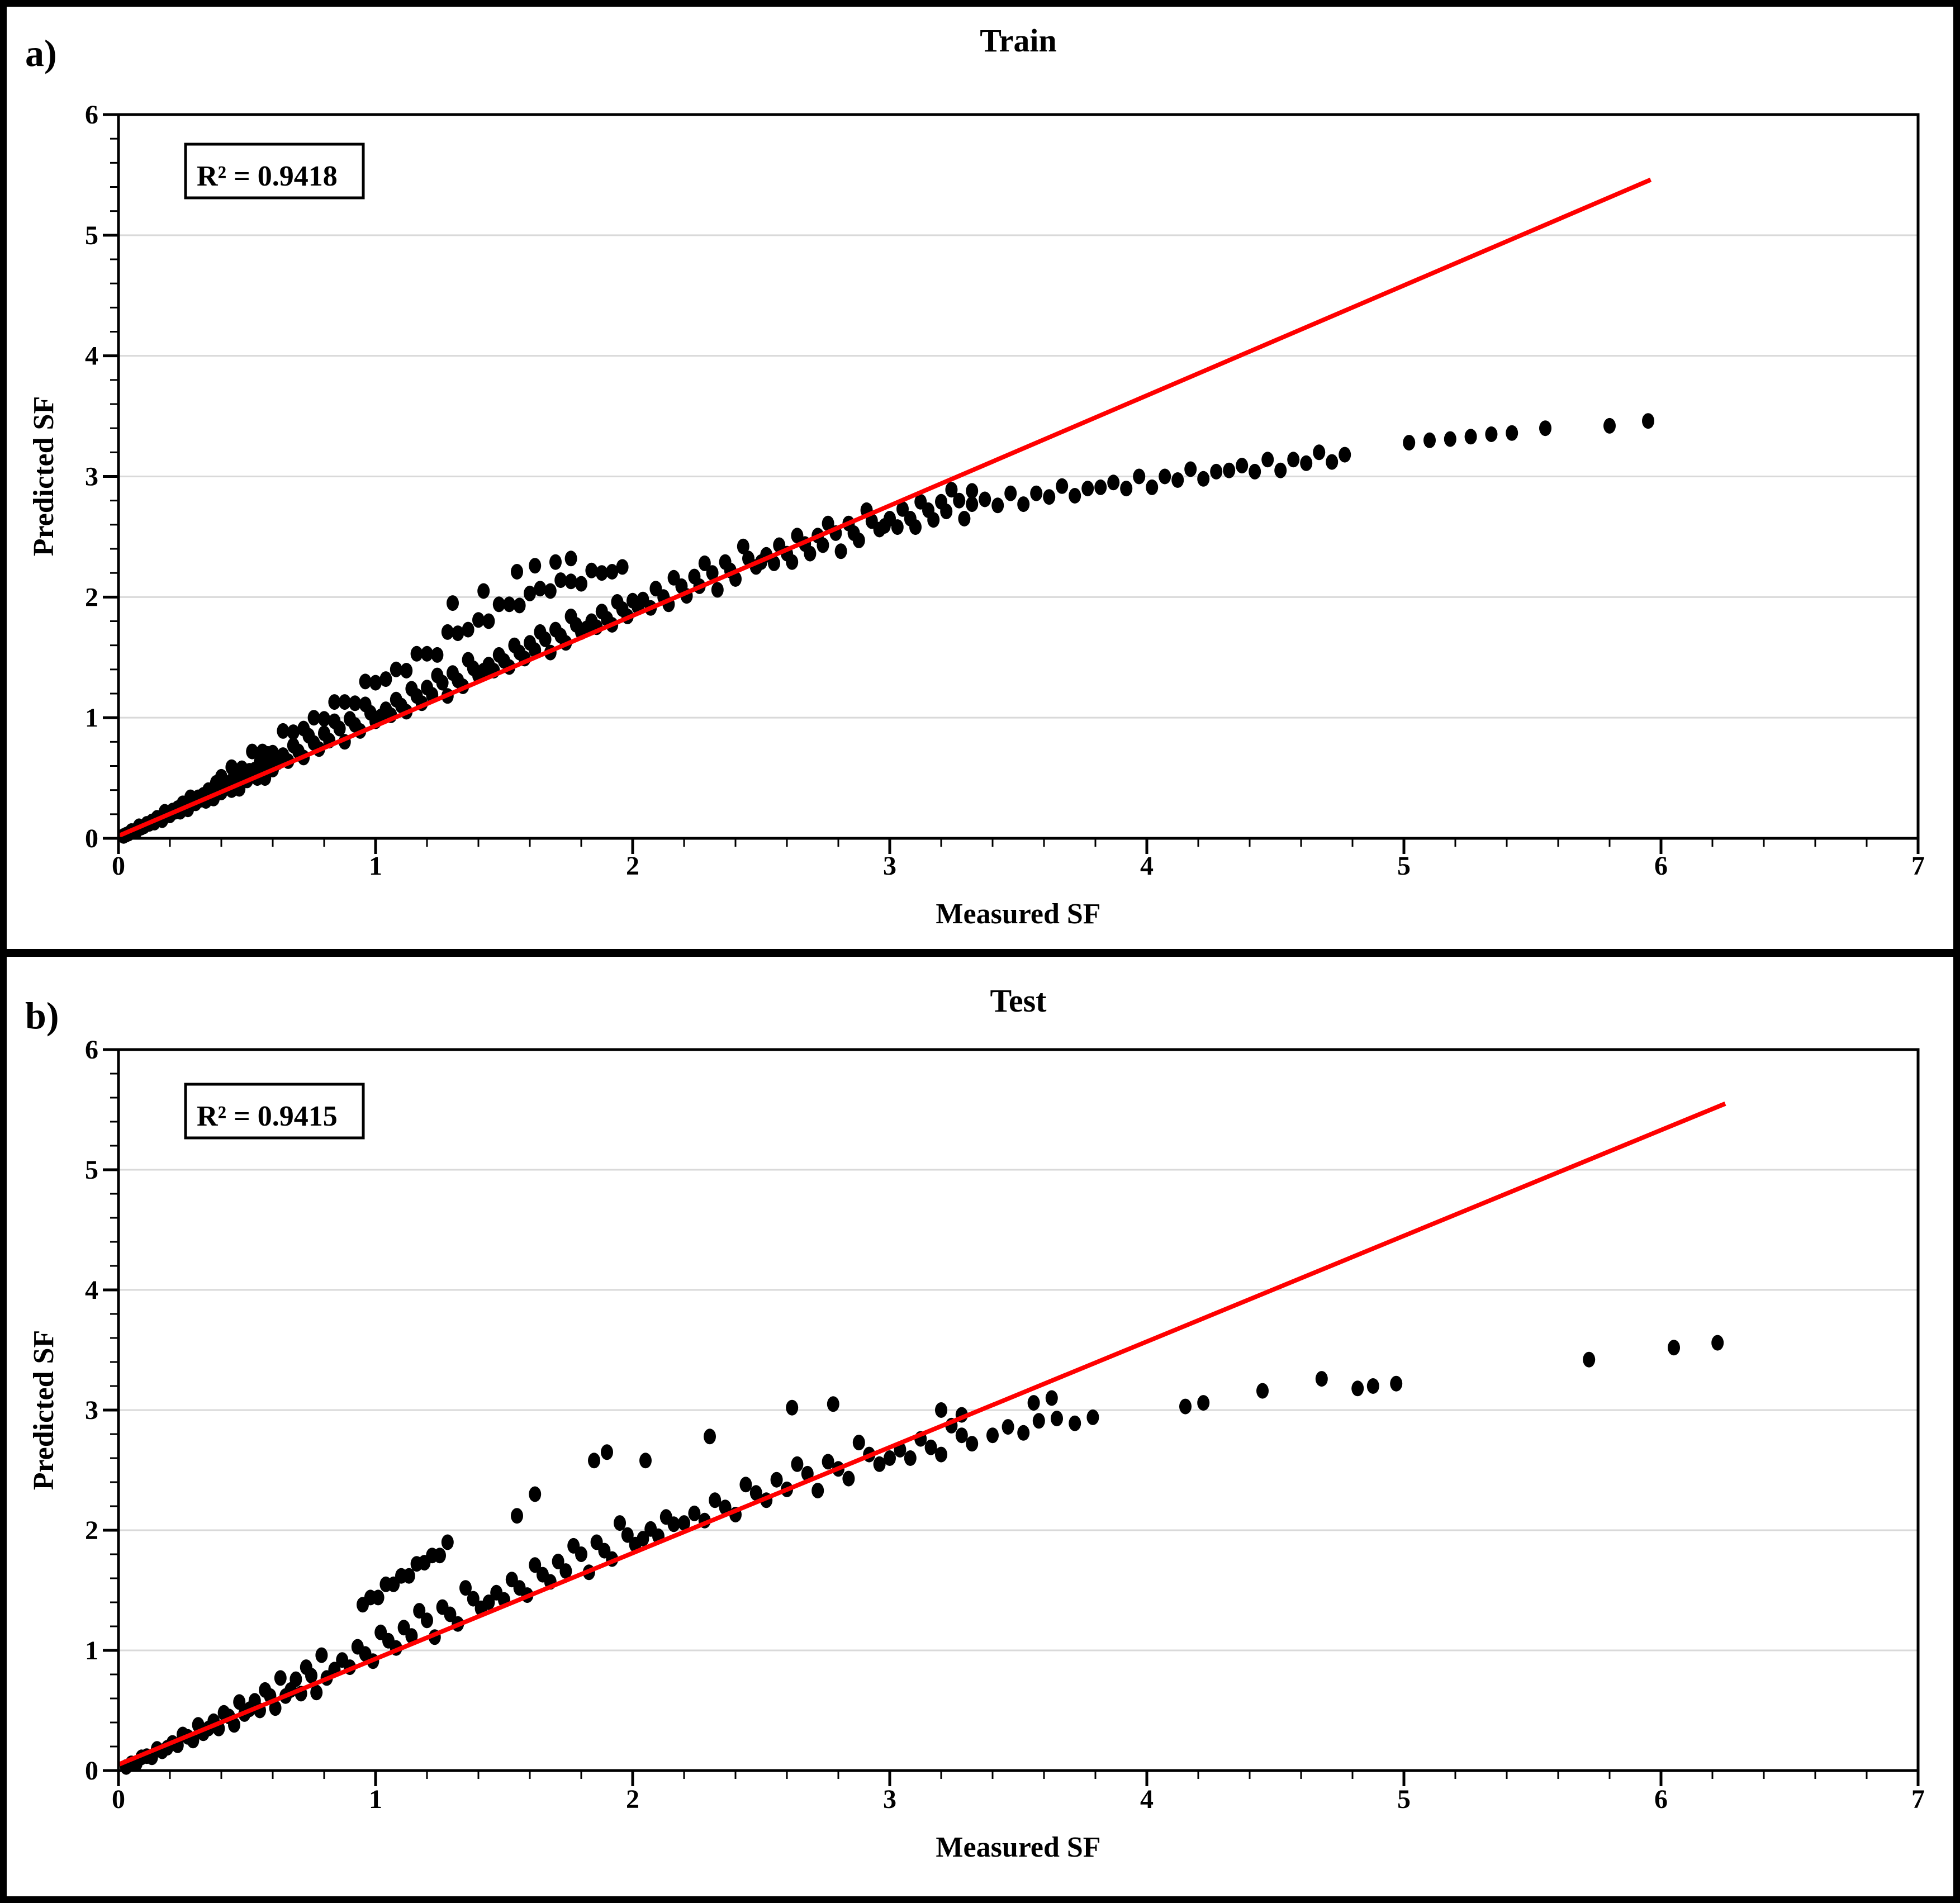 The width and height of the screenshot is (1960, 1903). Describe the element at coordinates (92, 356) in the screenshot. I see `y-tick-label: 4` at that location.